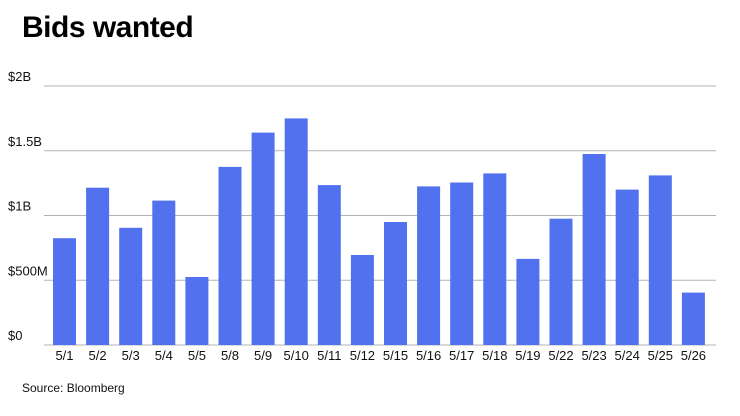  What do you see at coordinates (230, 355) in the screenshot?
I see `x-tick-label: 5/8` at bounding box center [230, 355].